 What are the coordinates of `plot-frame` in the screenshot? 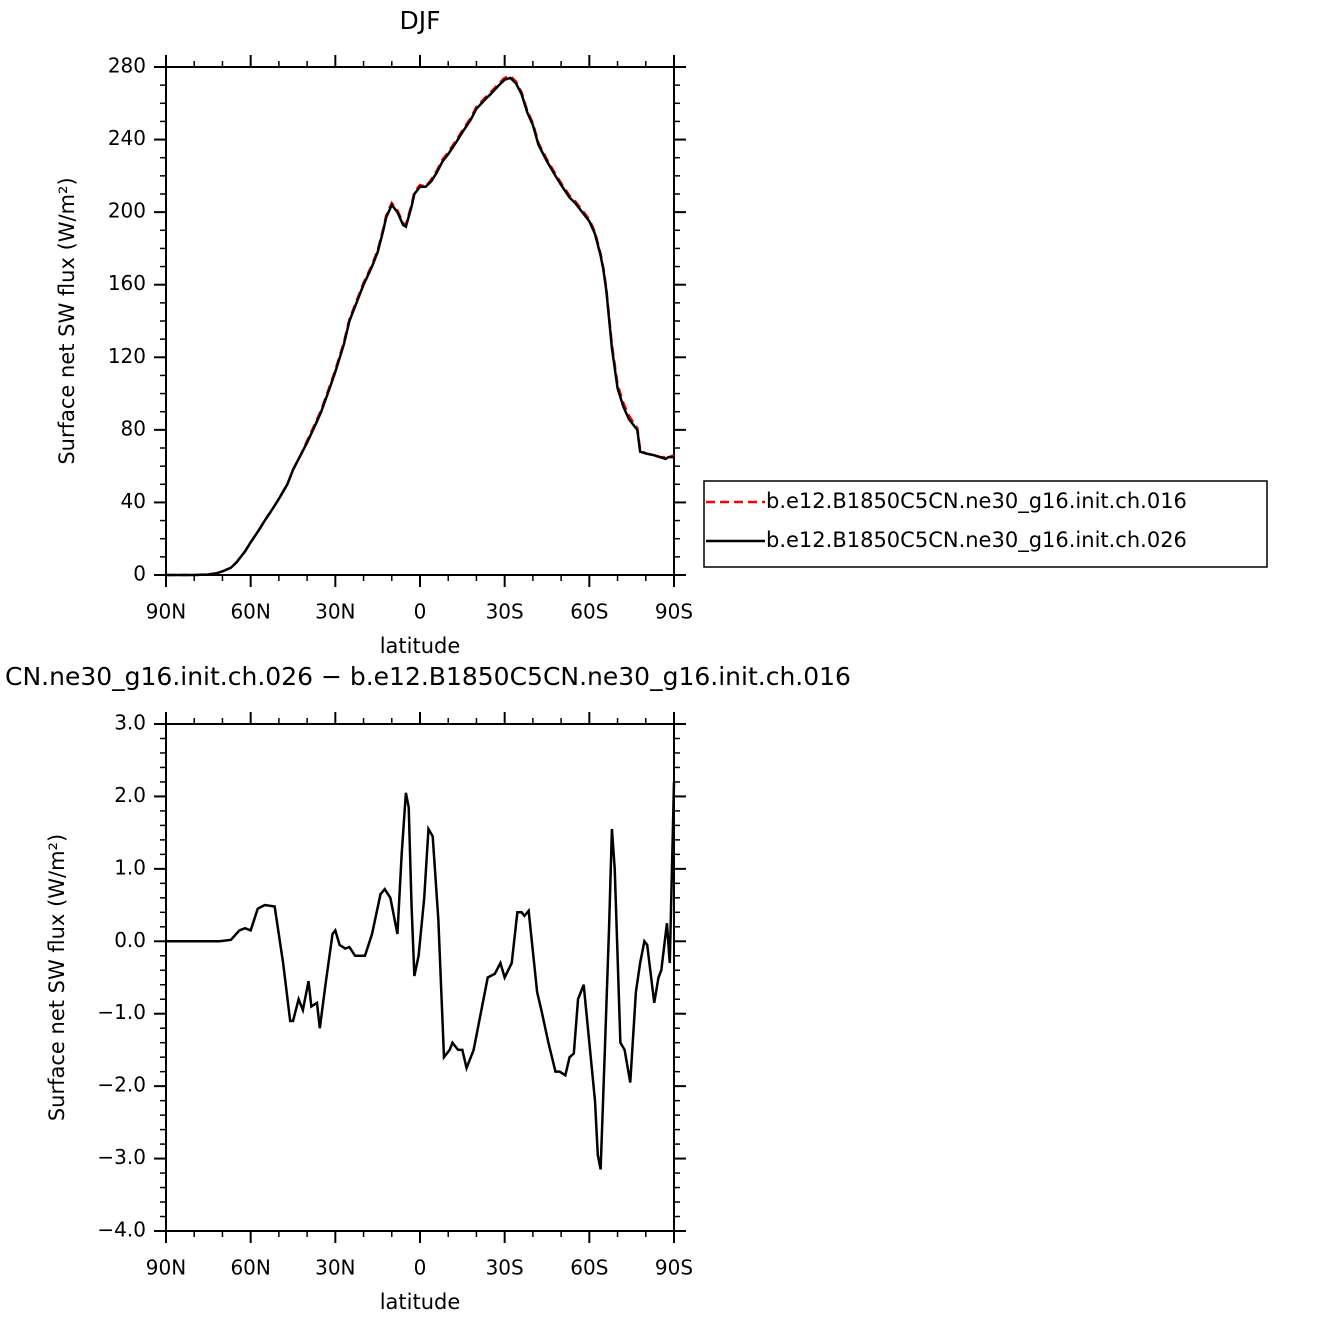 It's located at (420, 321).